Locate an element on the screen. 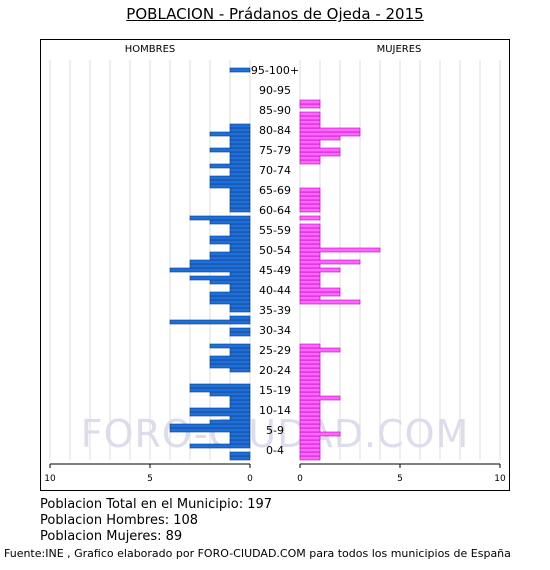 This screenshot has width=550, height=570. women-population: Poblacion Mujeres: 89 is located at coordinates (111, 536).